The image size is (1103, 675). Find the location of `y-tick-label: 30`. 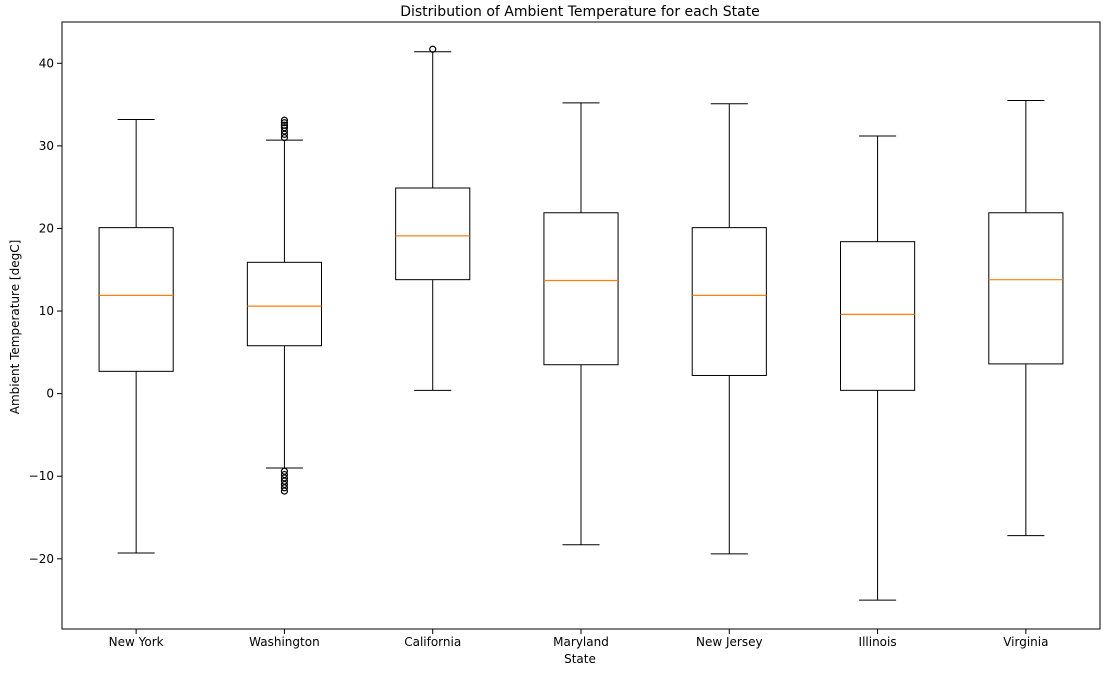

y-tick-label: 30 is located at coordinates (46, 146).